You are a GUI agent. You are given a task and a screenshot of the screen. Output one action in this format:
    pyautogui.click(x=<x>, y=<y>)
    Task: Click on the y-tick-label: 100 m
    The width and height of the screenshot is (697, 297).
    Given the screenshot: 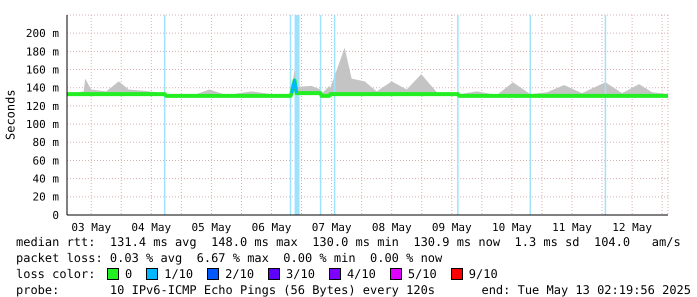 What is the action you would take?
    pyautogui.click(x=43, y=124)
    